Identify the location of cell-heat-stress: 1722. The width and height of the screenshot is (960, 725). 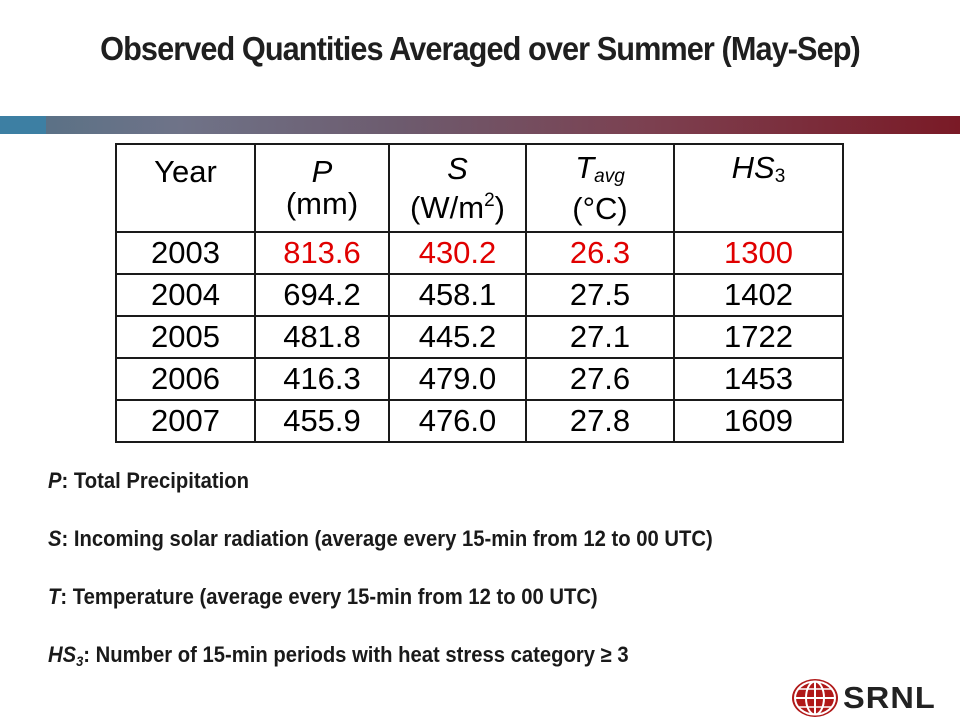
(758, 337).